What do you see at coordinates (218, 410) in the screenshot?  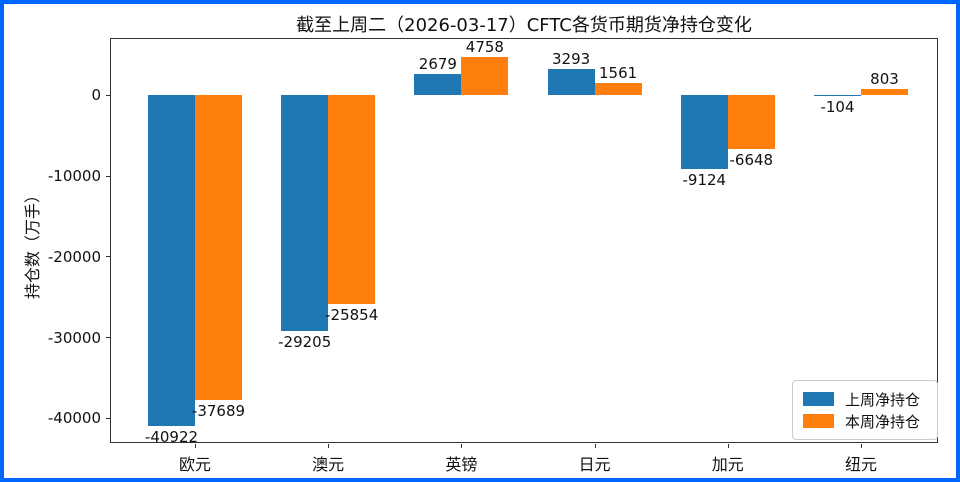 I see `bar-value-label: -37689` at bounding box center [218, 410].